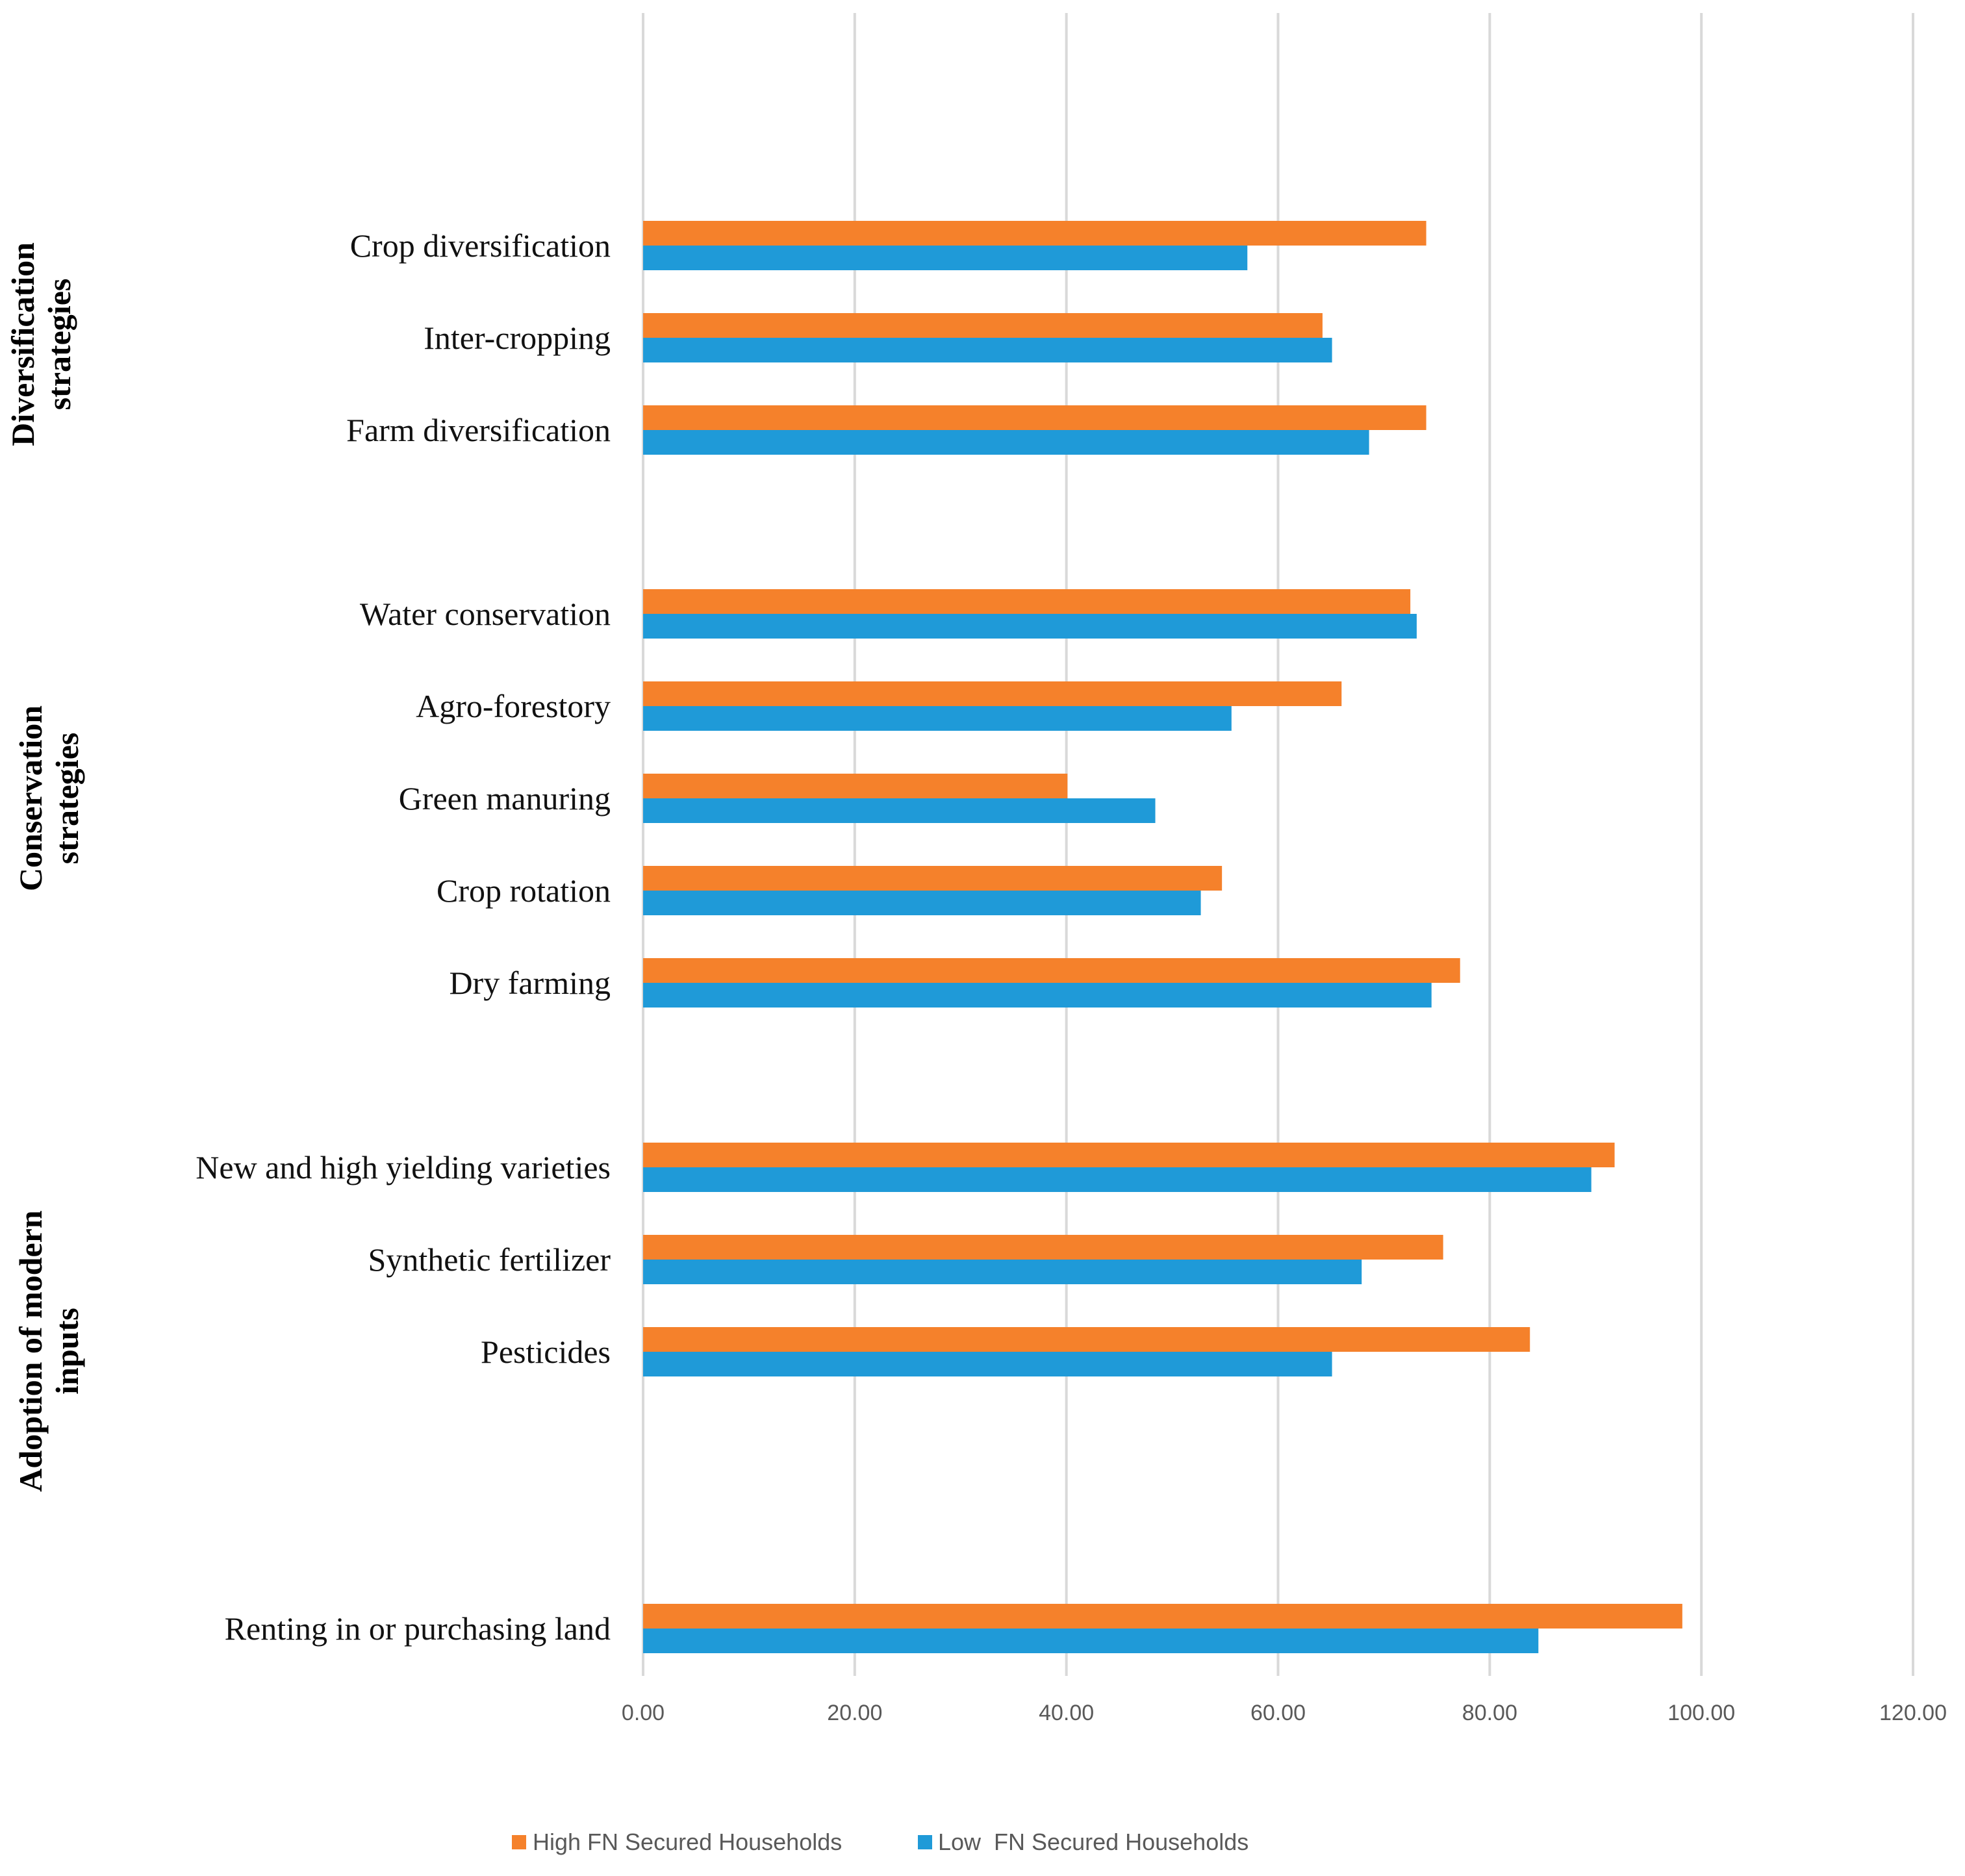 Image resolution: width=1965 pixels, height=1876 pixels. Describe the element at coordinates (41, 344) in the screenshot. I see `group-label-diversification-strategies: Diversificationstrategies` at that location.